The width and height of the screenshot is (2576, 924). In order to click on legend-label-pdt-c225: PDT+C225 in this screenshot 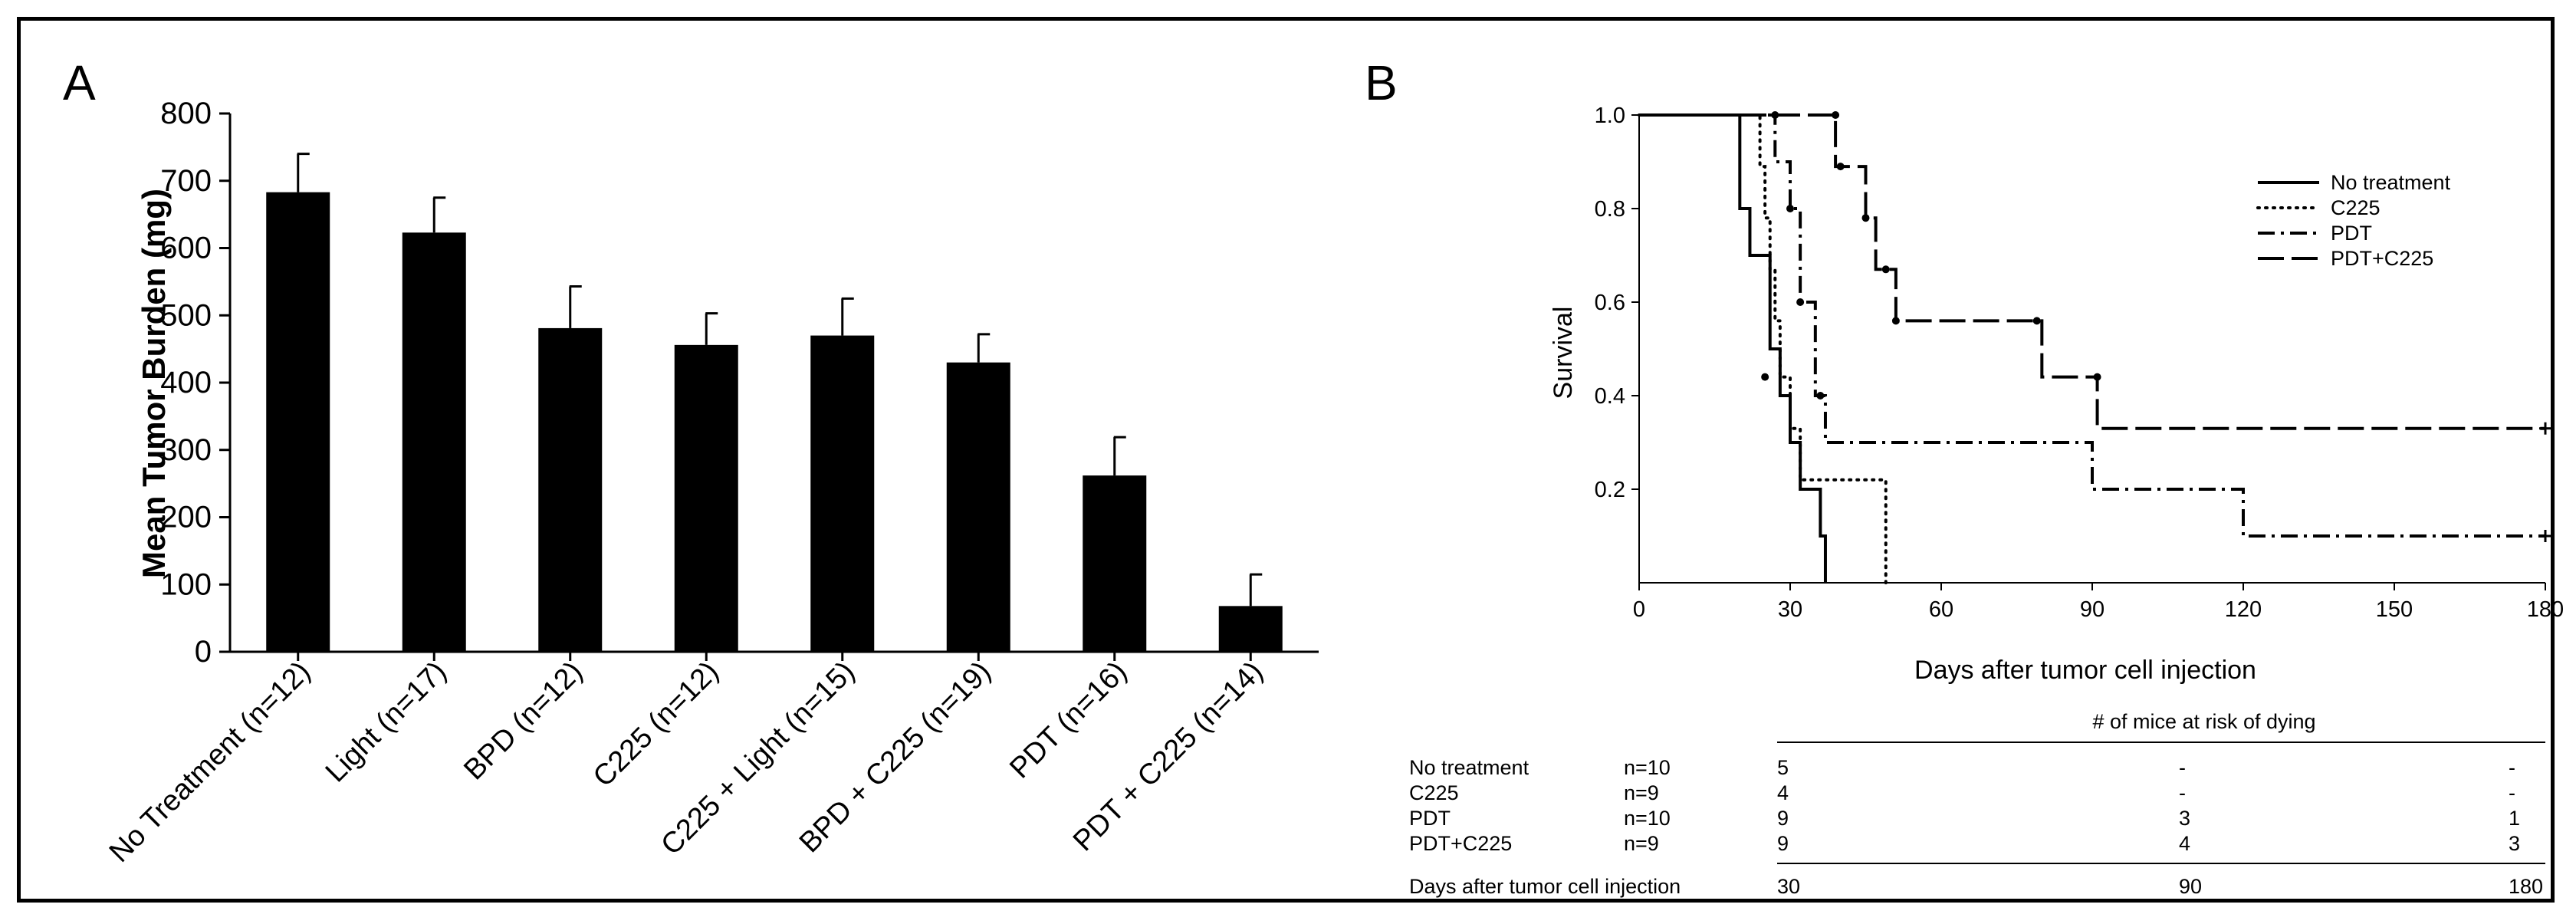, I will do `click(2382, 258)`.